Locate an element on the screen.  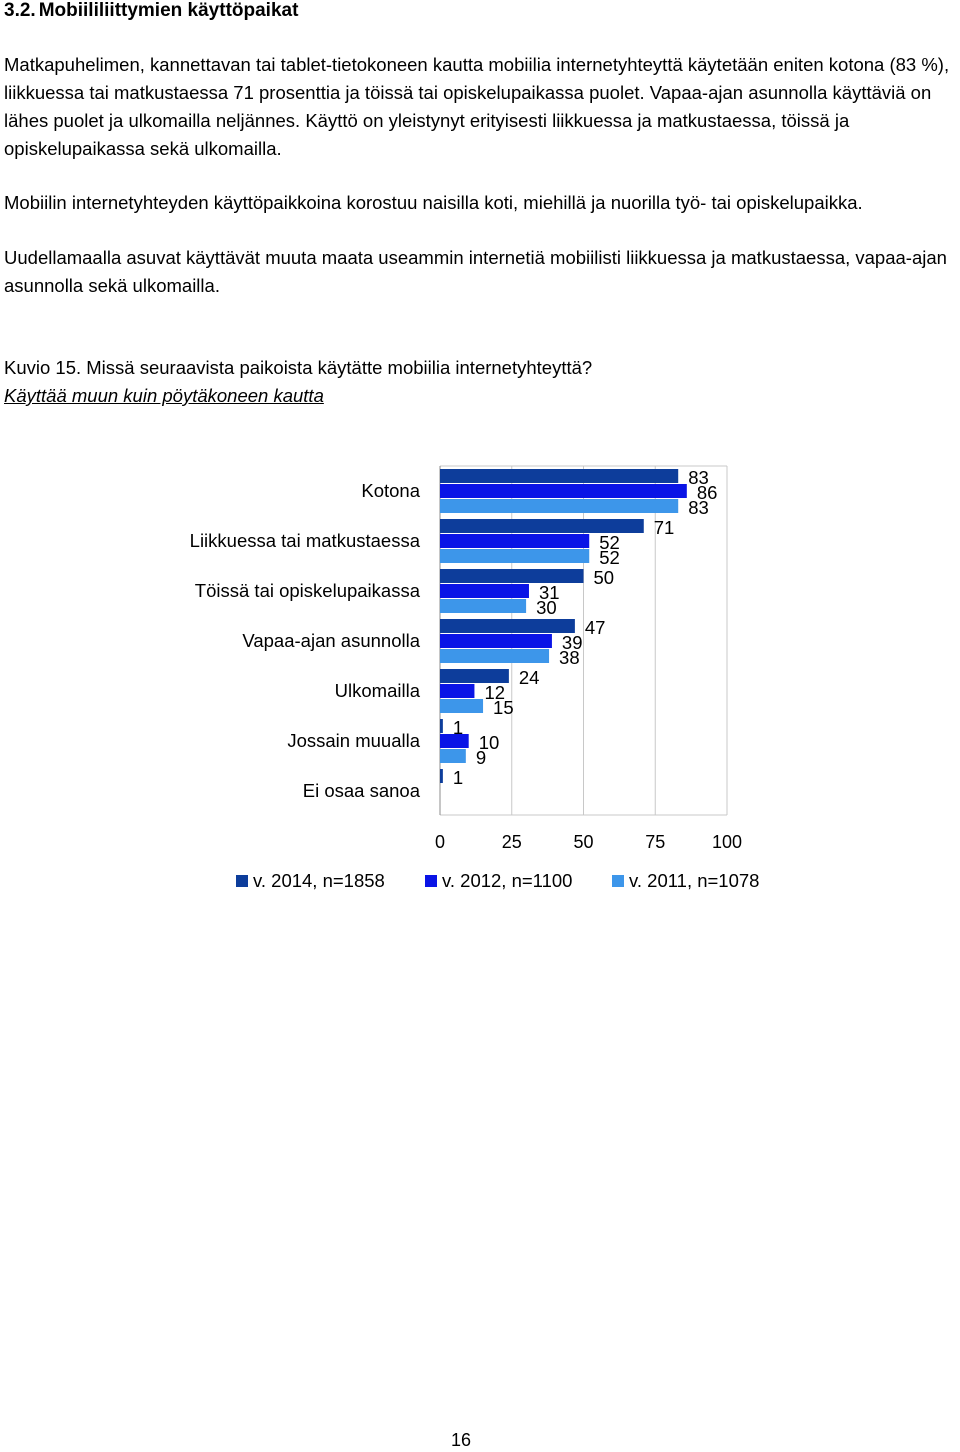
data-label: 50 is located at coordinates (604, 577).